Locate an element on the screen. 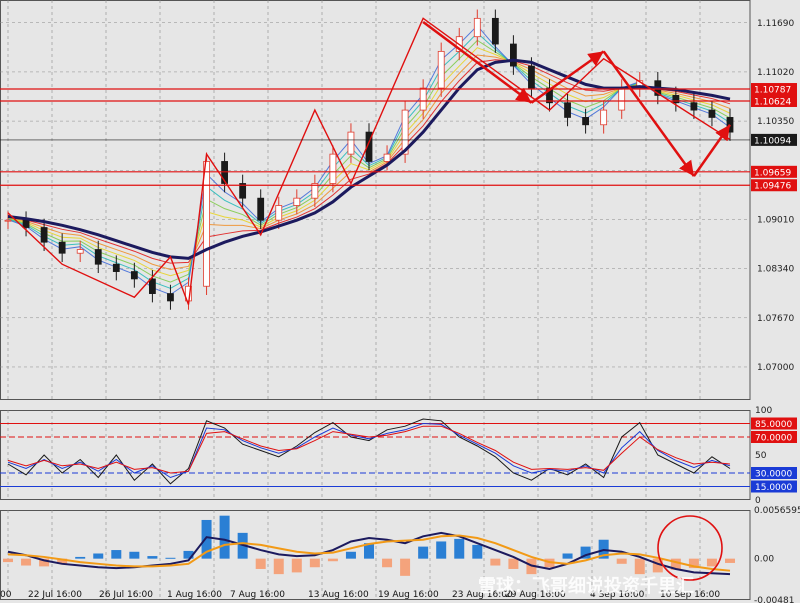 This screenshot has height=603, width=800. level-badge-label: 1.10094 is located at coordinates (772, 141).